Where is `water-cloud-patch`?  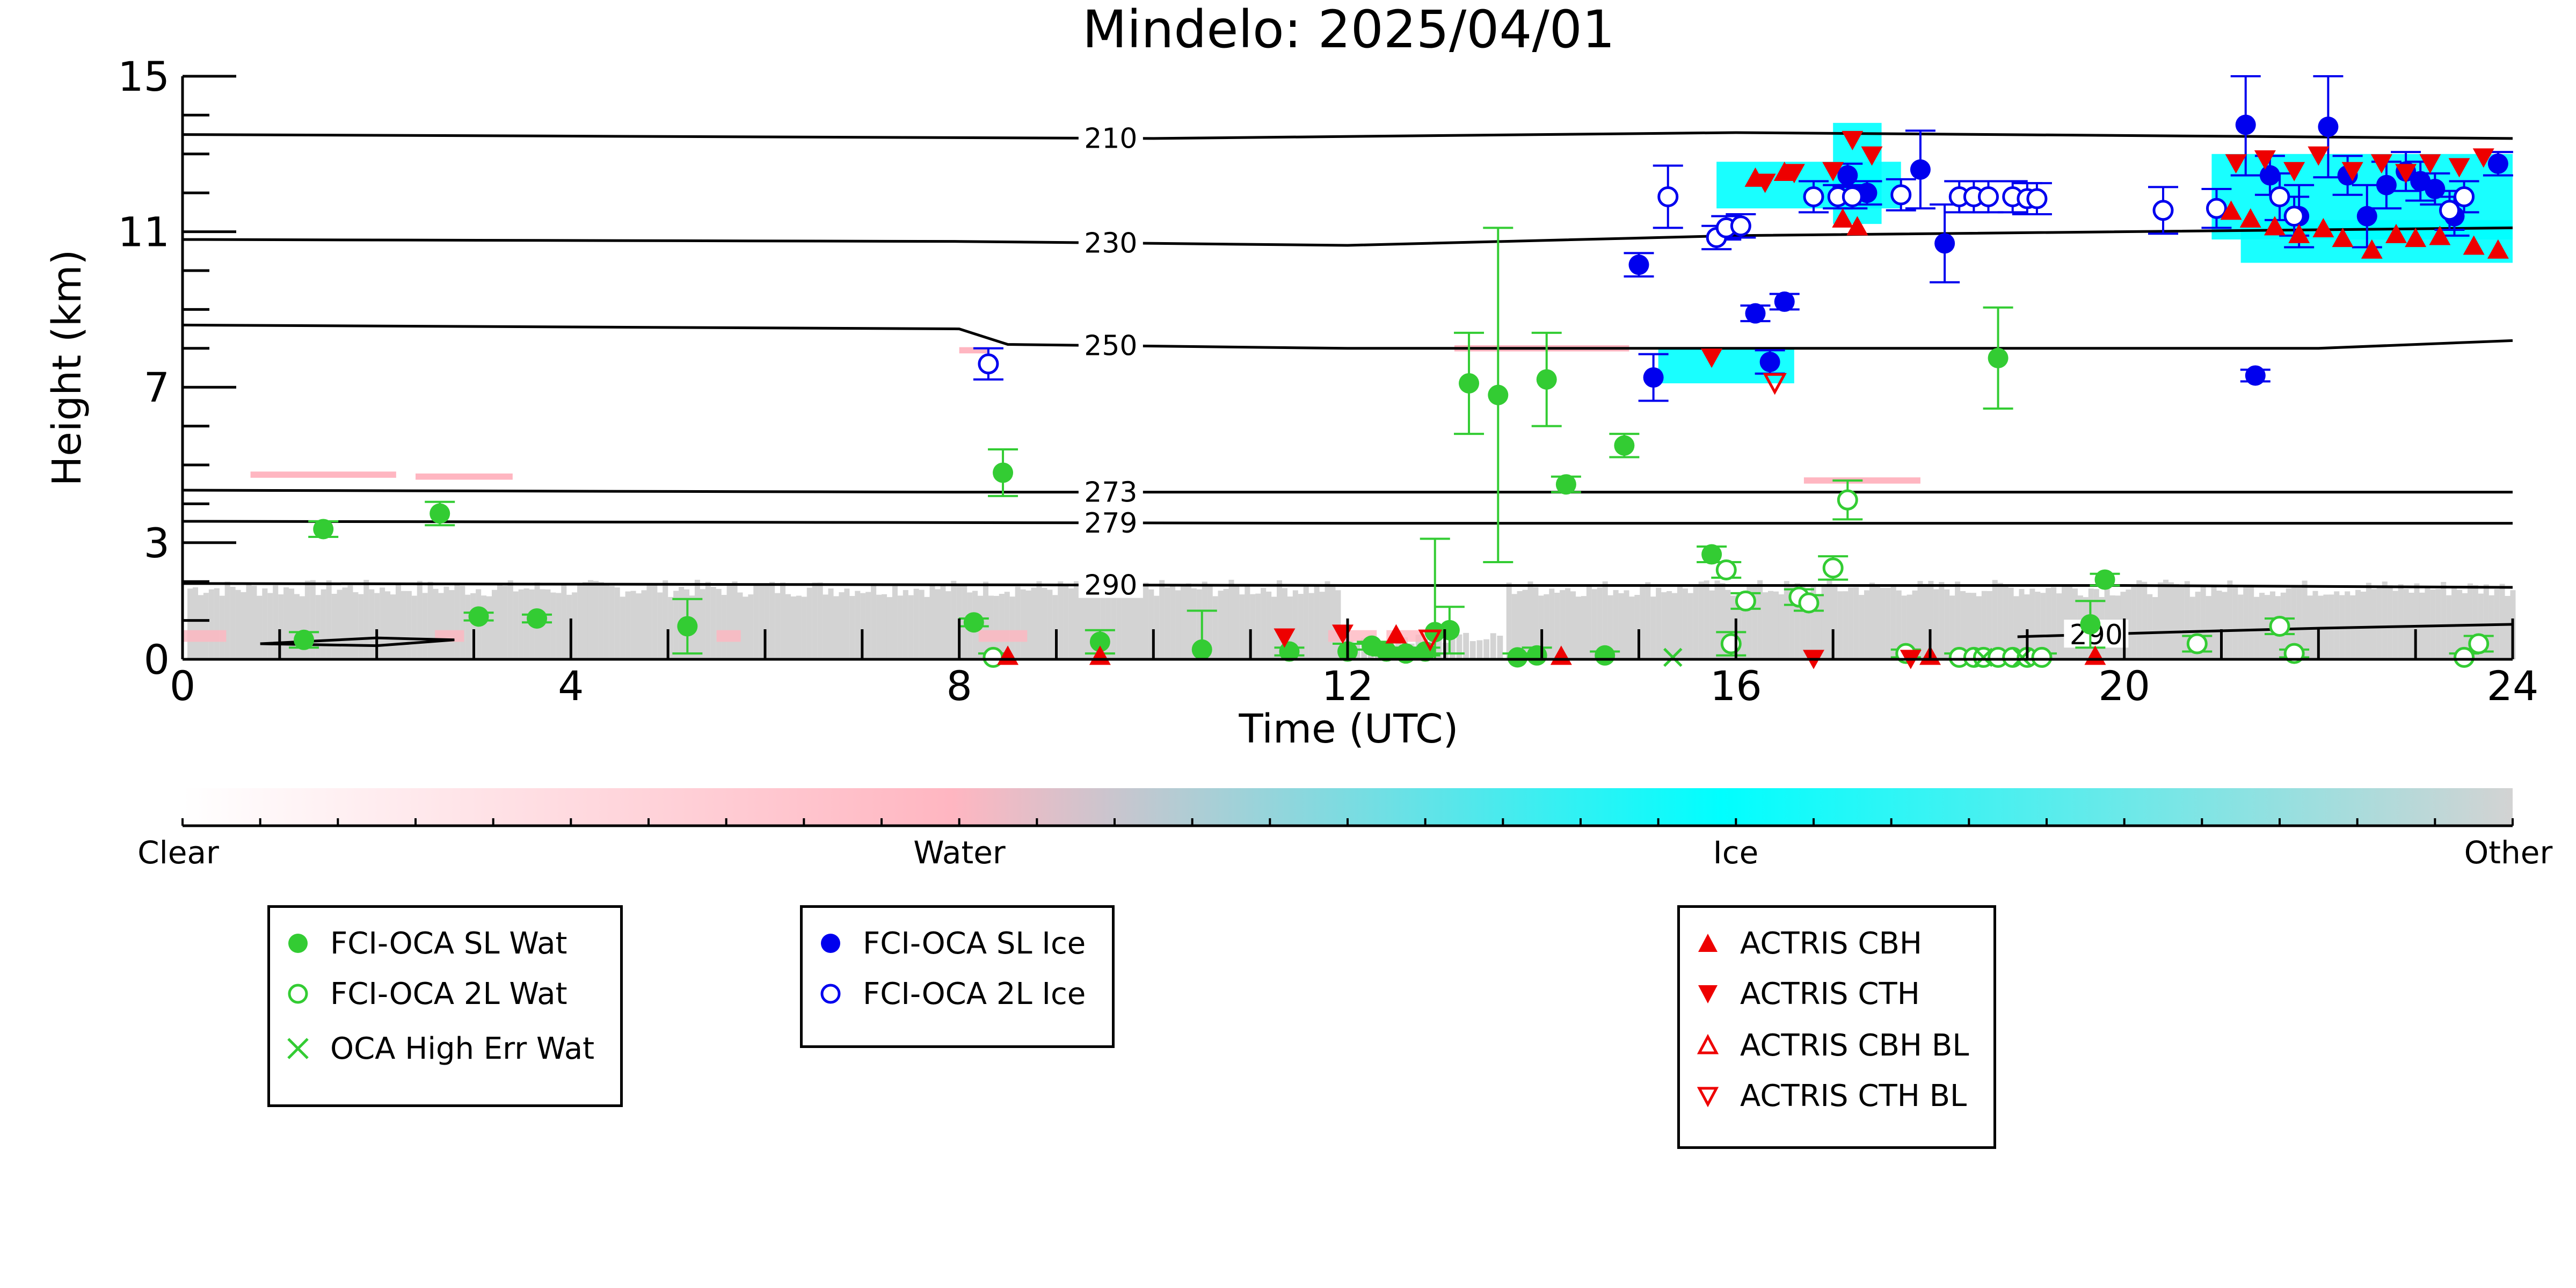 water-cloud-patch is located at coordinates (1003, 636).